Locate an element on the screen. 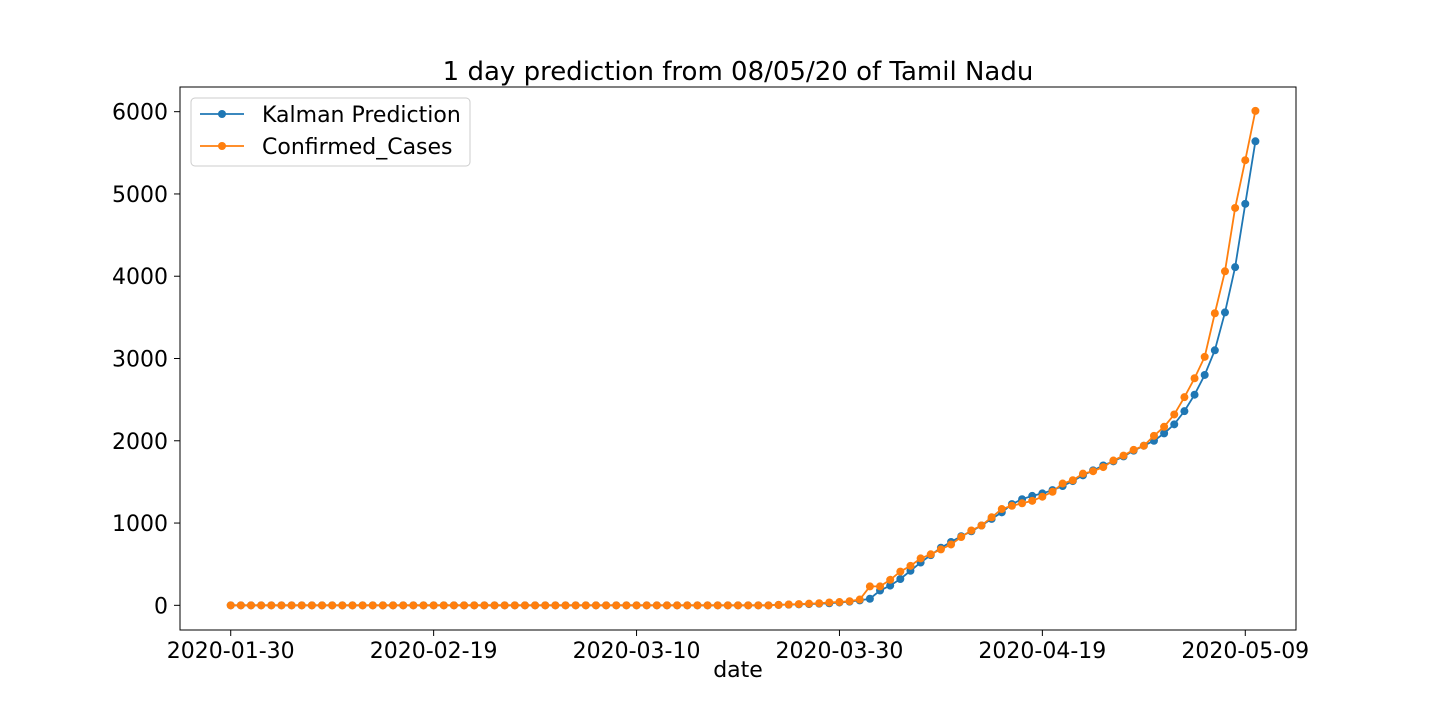 This screenshot has height=720, width=1440. y-tick-label: 5000 is located at coordinates (140, 195).